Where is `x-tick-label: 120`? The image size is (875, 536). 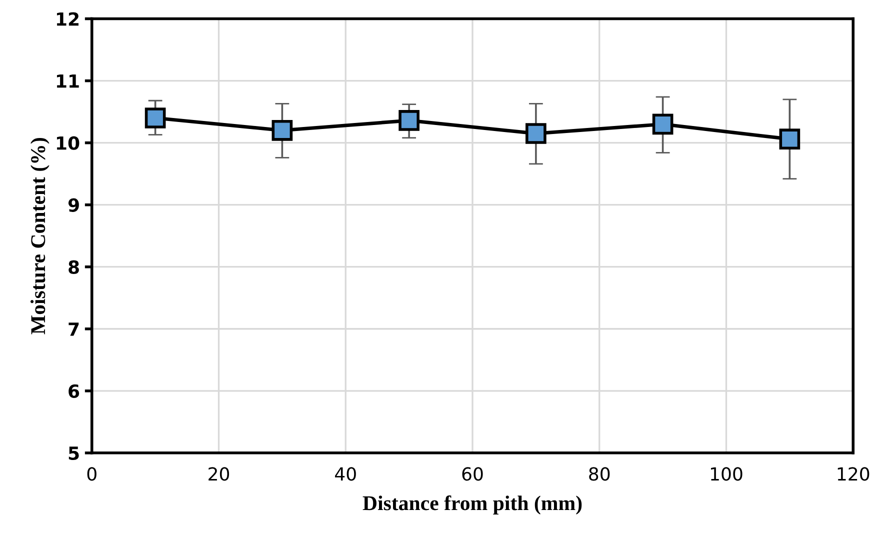 x-tick-label: 120 is located at coordinates (854, 474).